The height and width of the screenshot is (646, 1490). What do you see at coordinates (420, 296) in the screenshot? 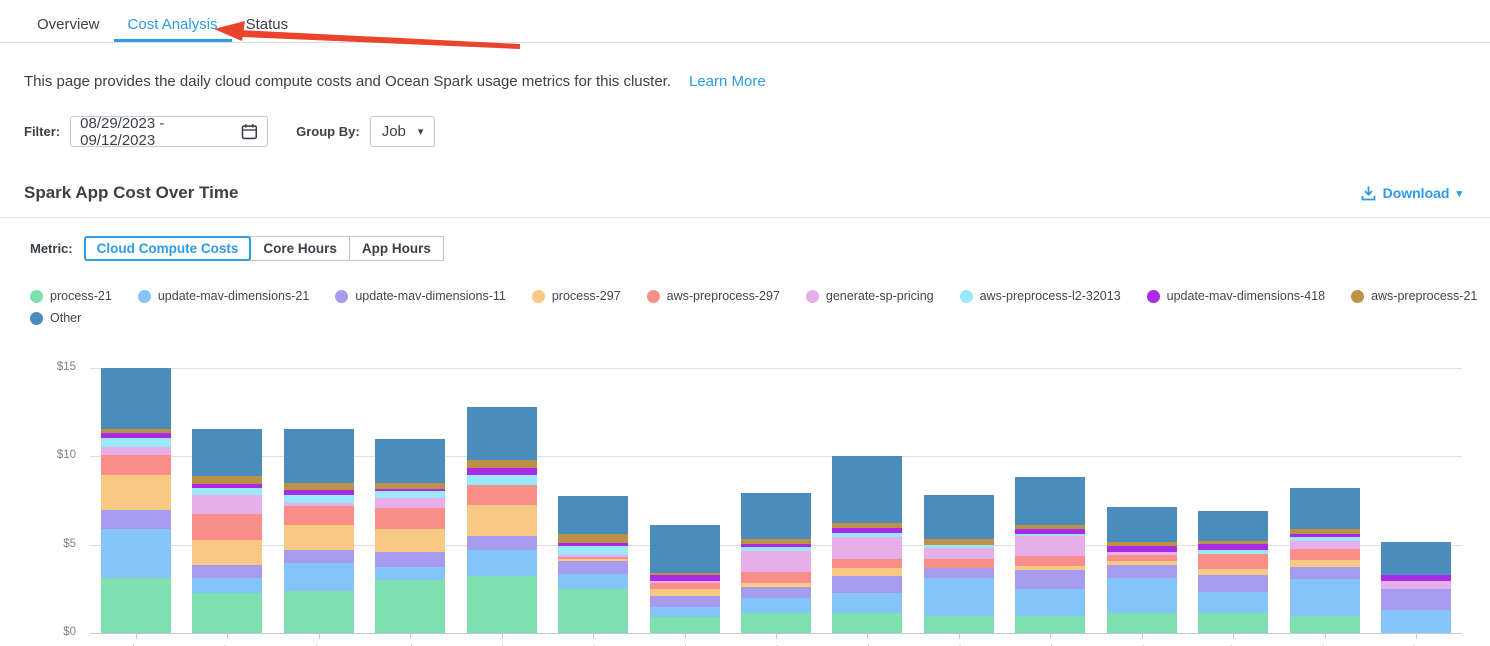
I see `legend-item-update-mav-dimensions-11: update-mav-dimensions-11` at bounding box center [420, 296].